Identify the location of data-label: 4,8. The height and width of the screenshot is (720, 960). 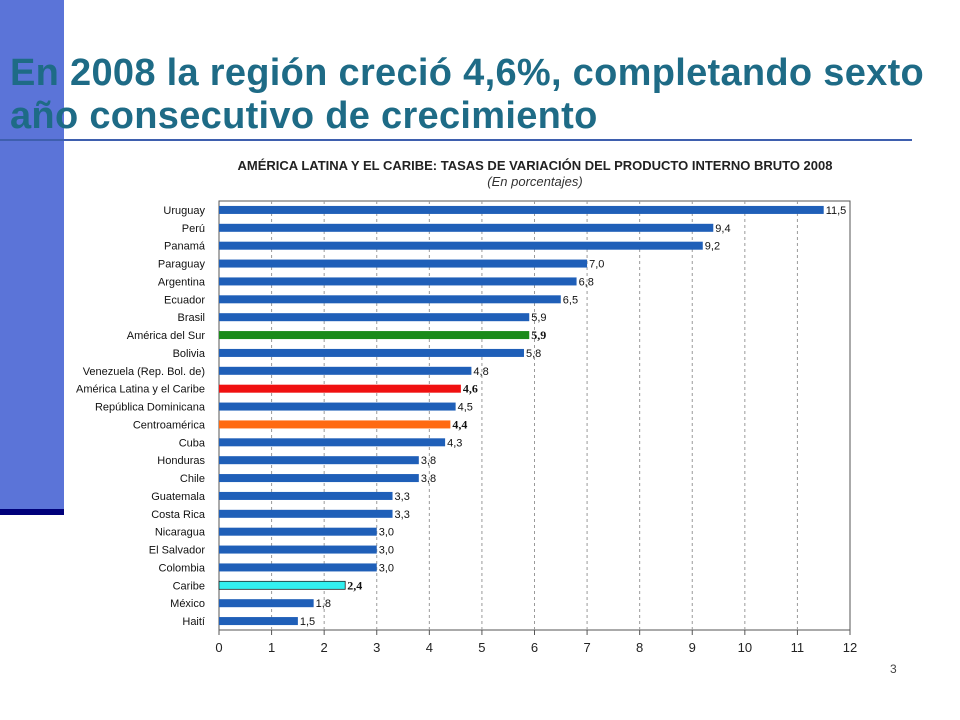
(480, 372).